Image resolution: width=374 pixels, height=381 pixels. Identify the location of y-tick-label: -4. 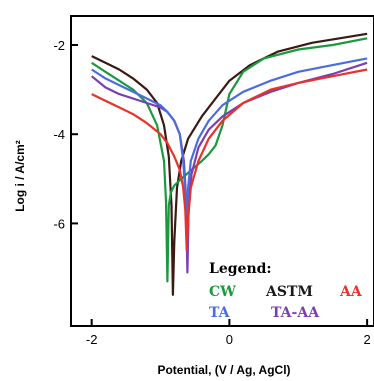
(59, 134).